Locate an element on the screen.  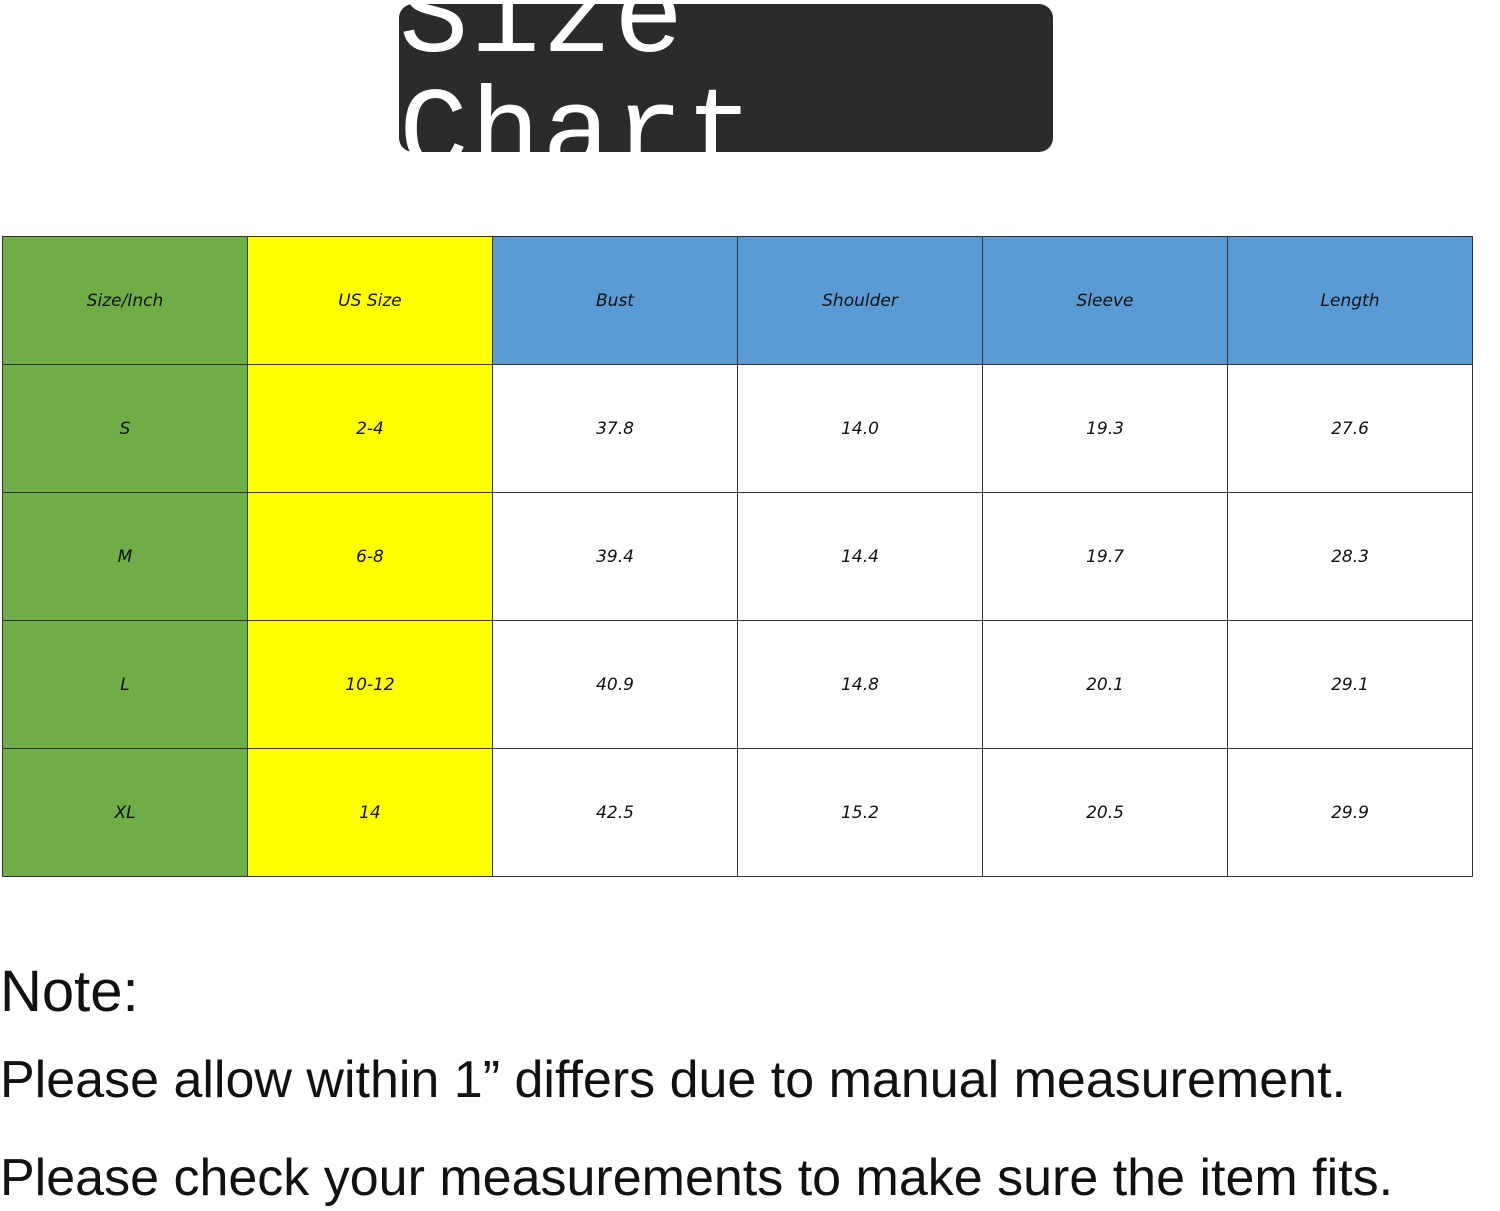
table-cell: 40.9 is located at coordinates (615, 684).